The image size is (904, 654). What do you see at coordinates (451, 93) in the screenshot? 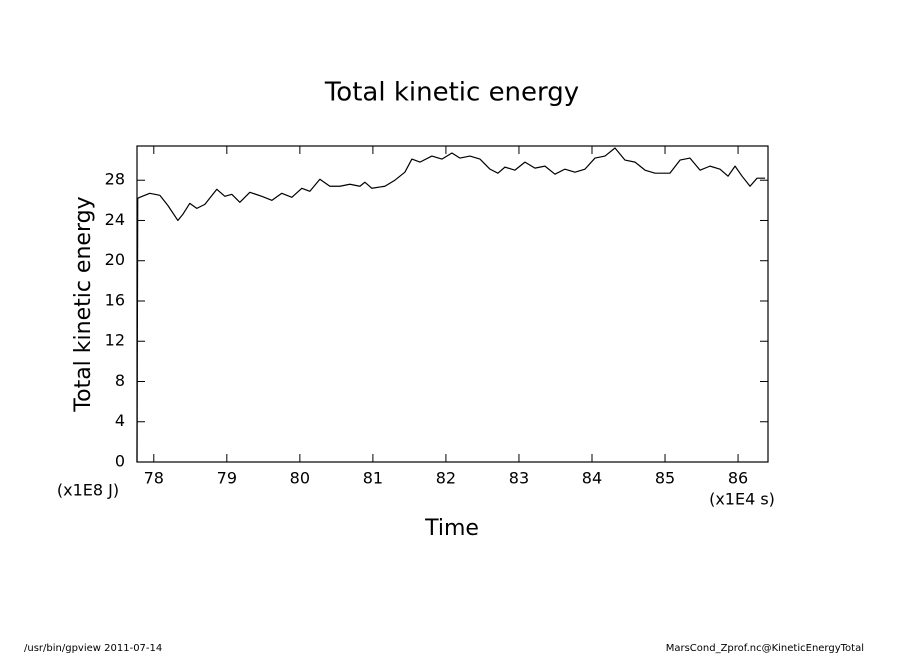
I see `chart-title: Total kinetic energy` at bounding box center [451, 93].